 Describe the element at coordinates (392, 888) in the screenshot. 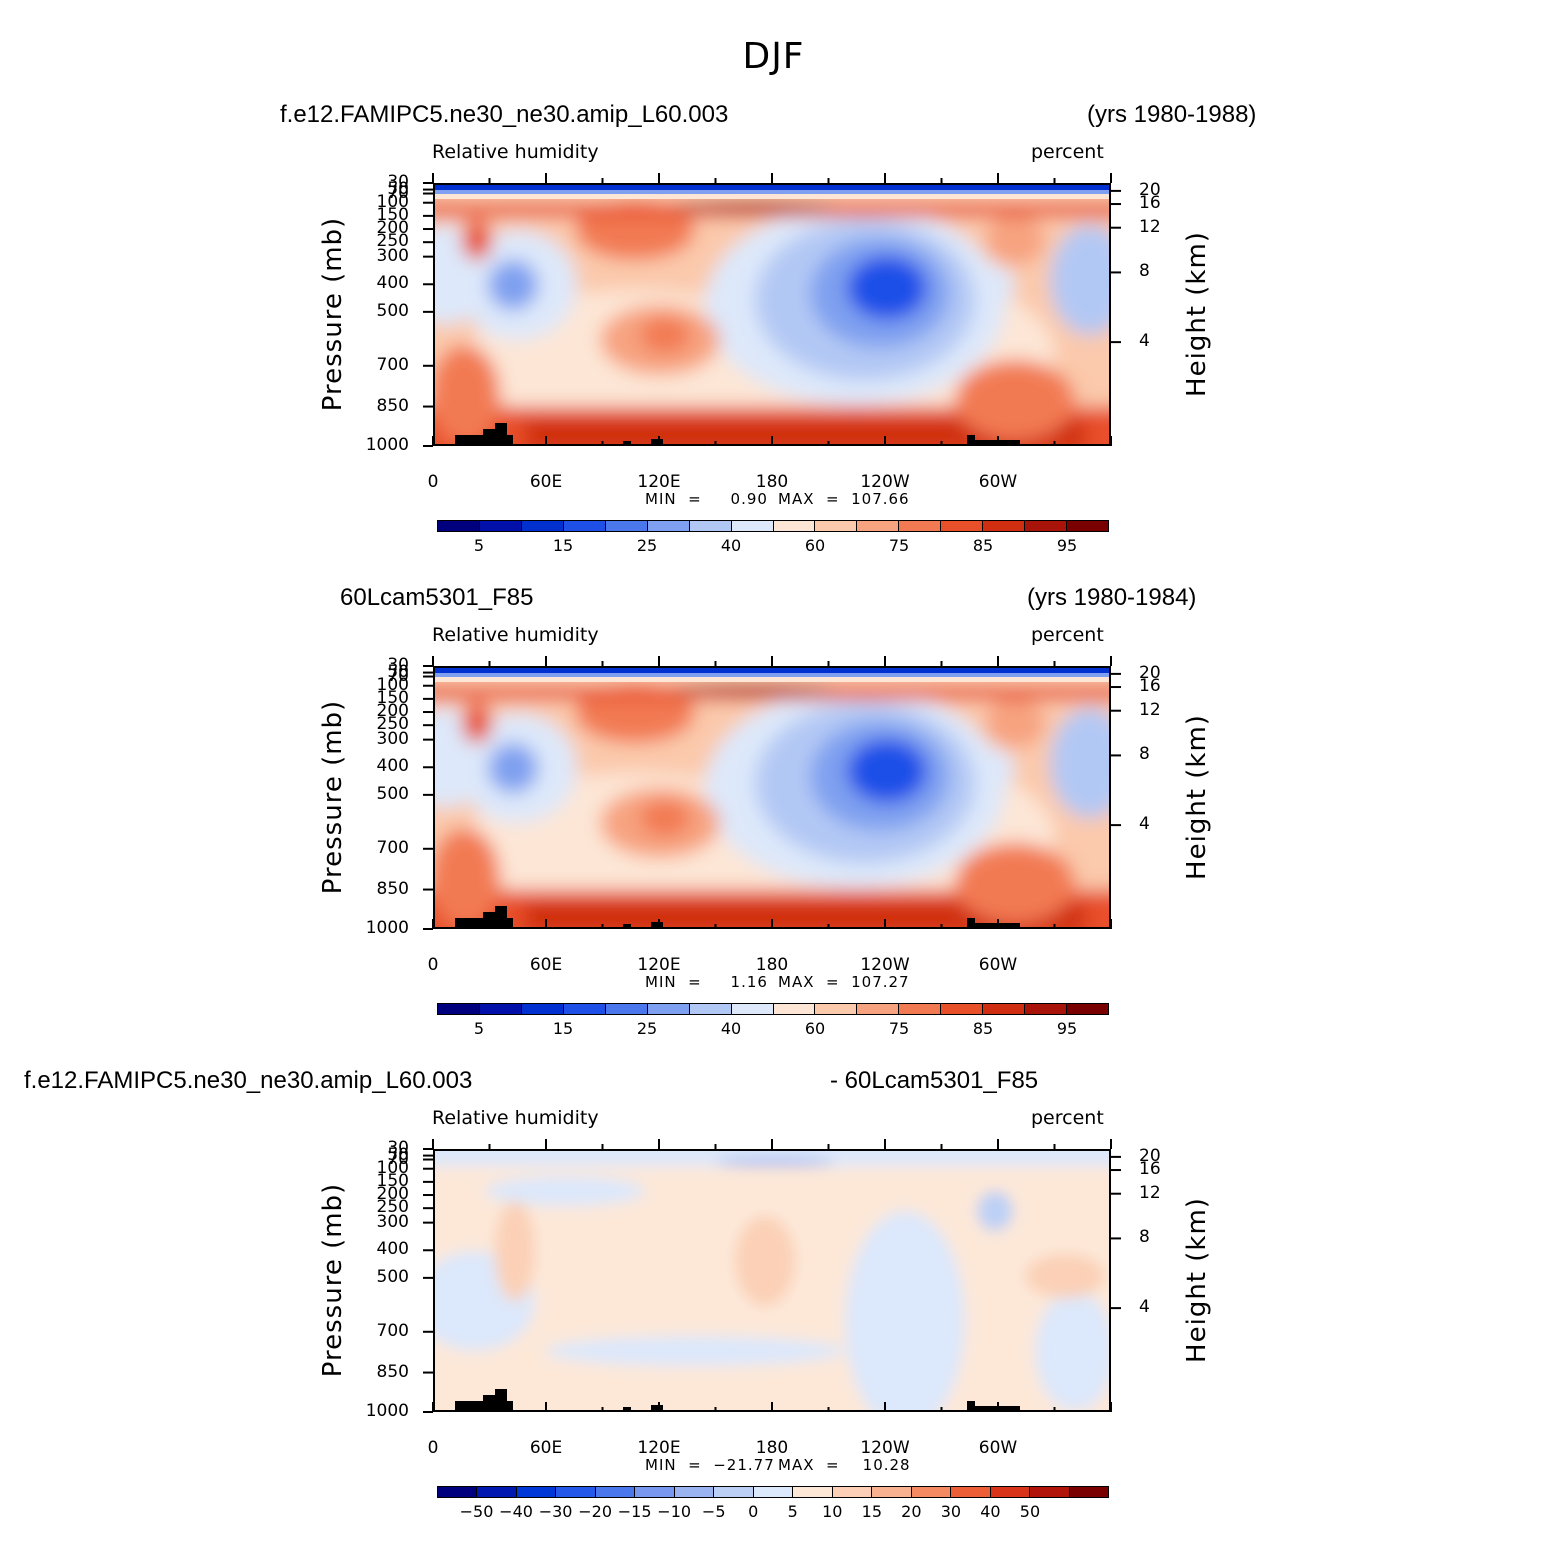

I see `y-tick-label: 850` at that location.